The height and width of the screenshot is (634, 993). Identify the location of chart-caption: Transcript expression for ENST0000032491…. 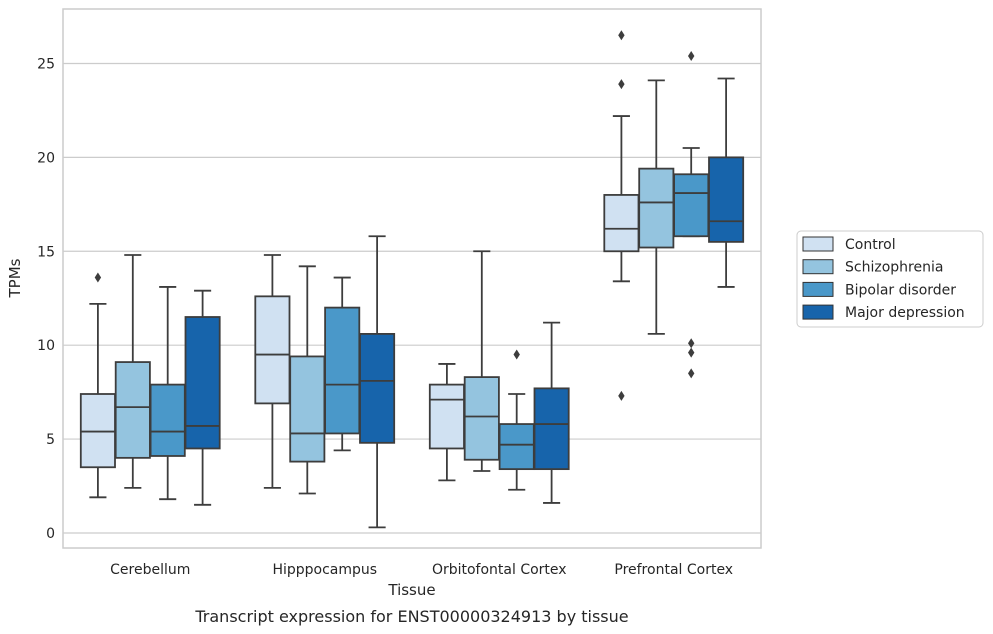
(411, 616).